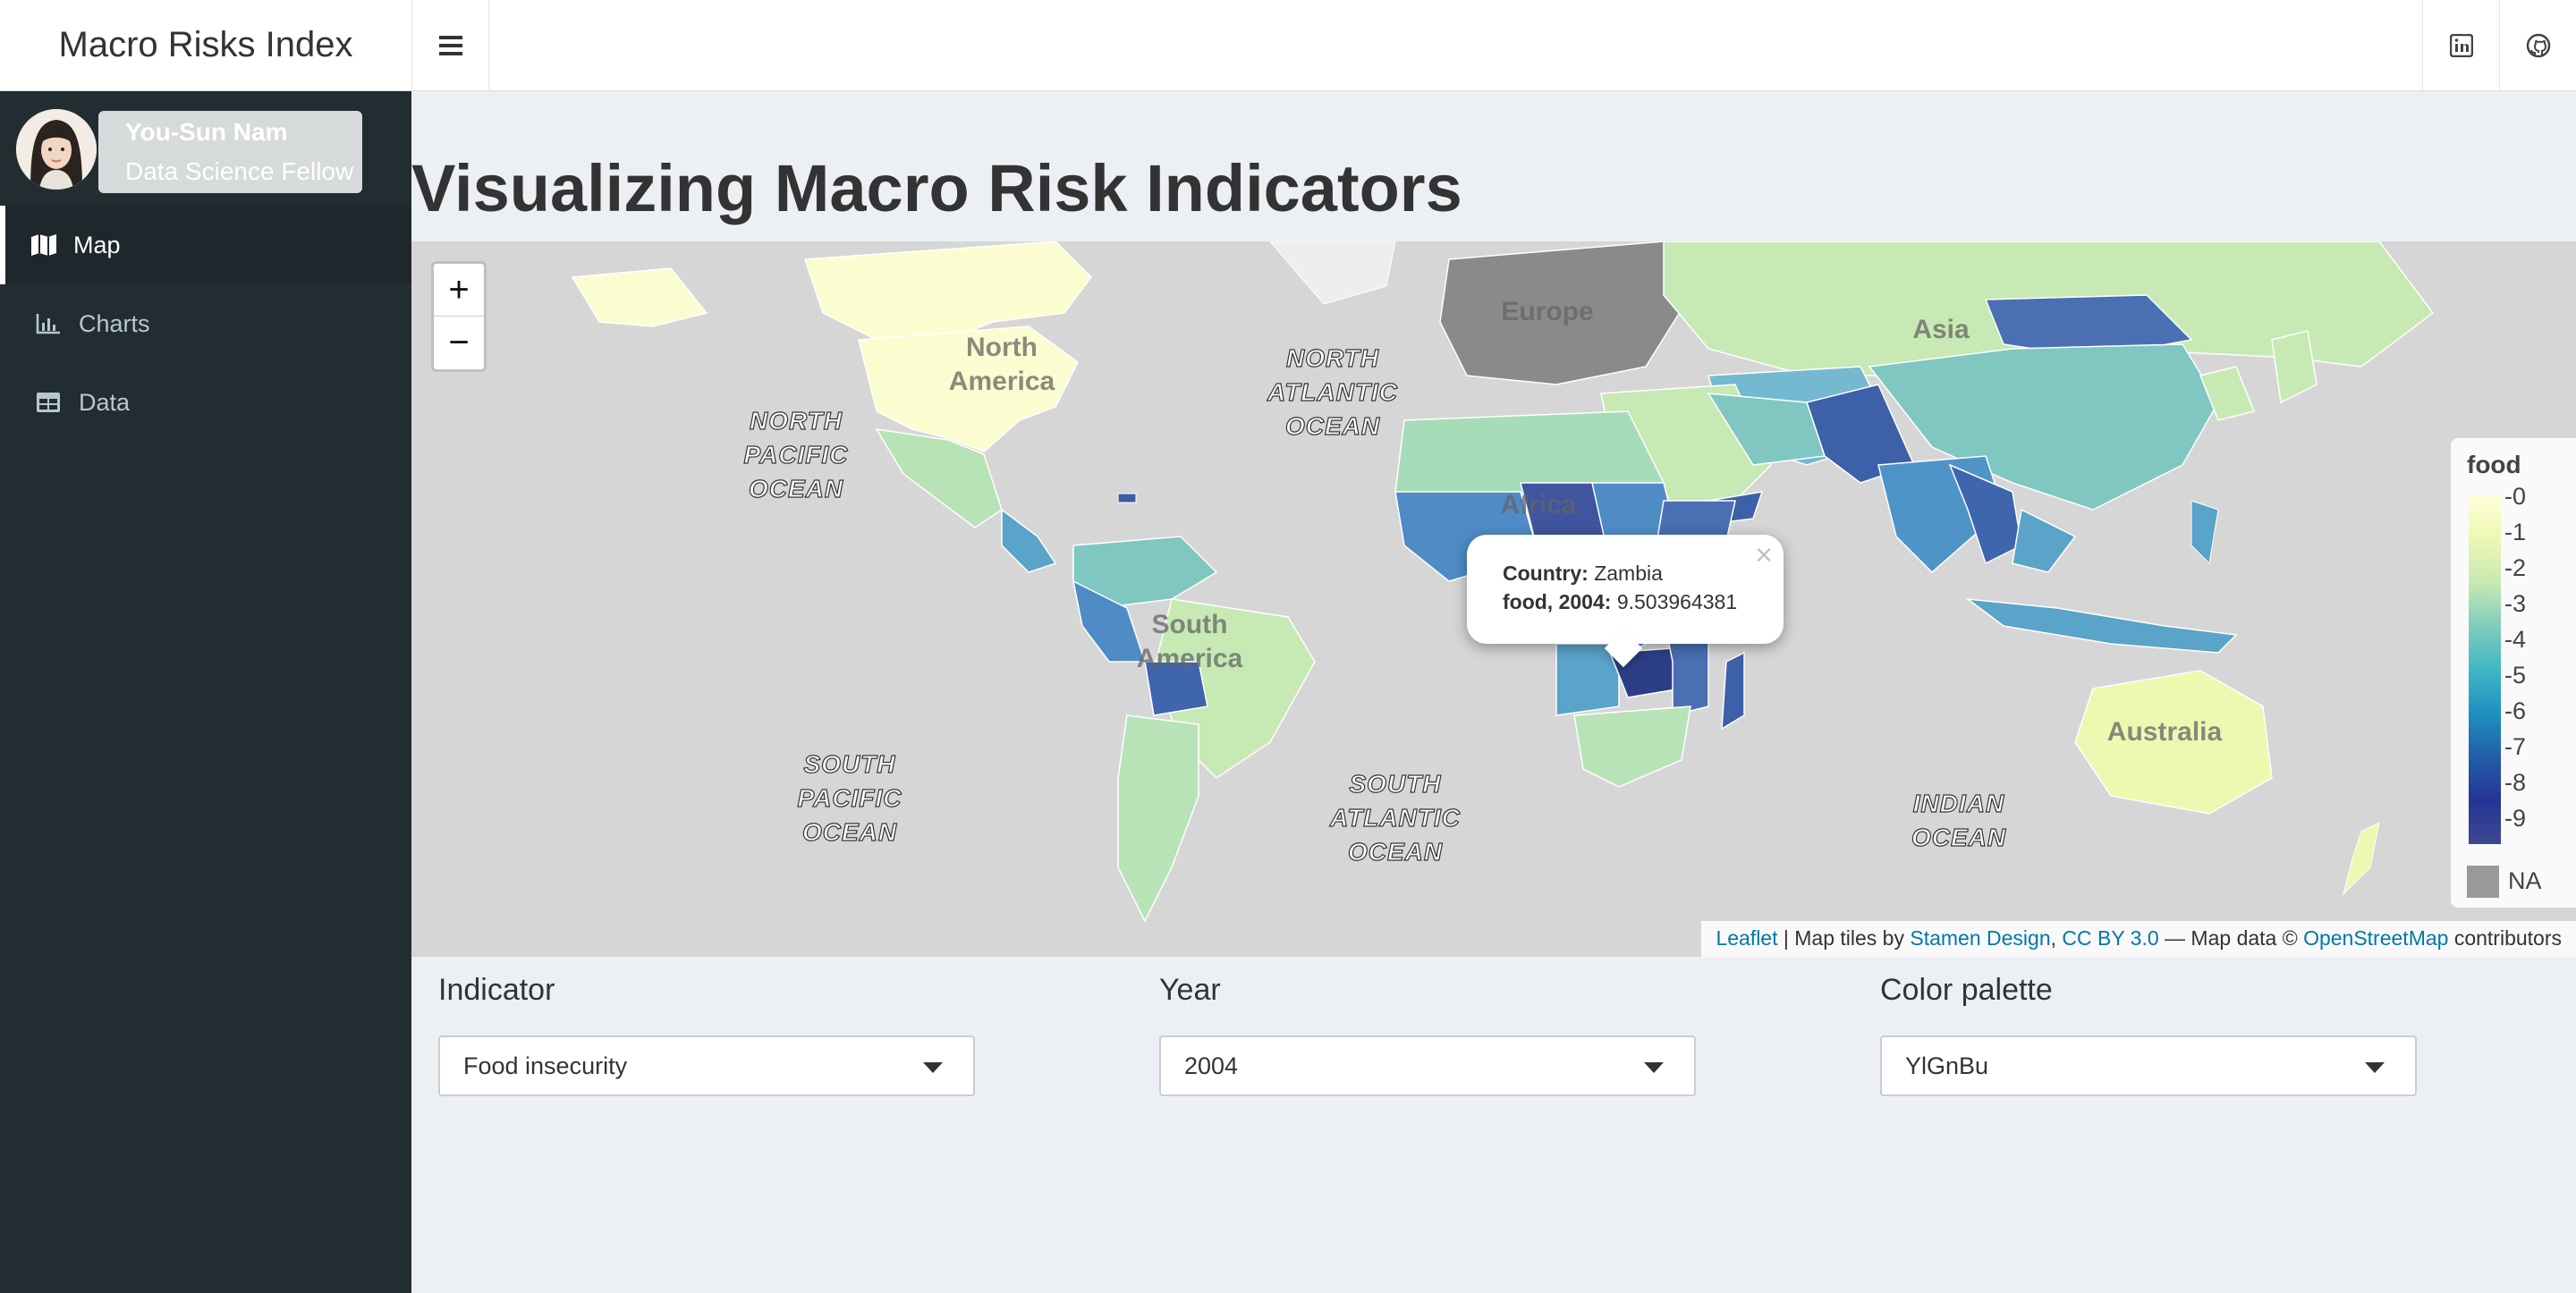 The height and width of the screenshot is (1293, 2576). Describe the element at coordinates (2515, 783) in the screenshot. I see `legend-tick: -8` at that location.